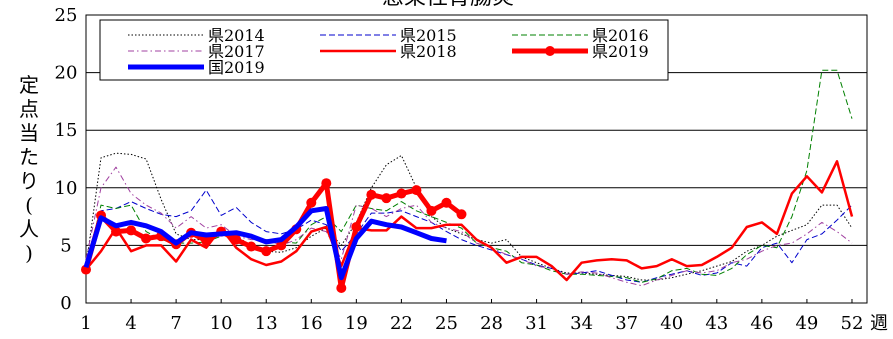 The height and width of the screenshot is (339, 893). I want to click on x-tick-label: 49, so click(806, 323).